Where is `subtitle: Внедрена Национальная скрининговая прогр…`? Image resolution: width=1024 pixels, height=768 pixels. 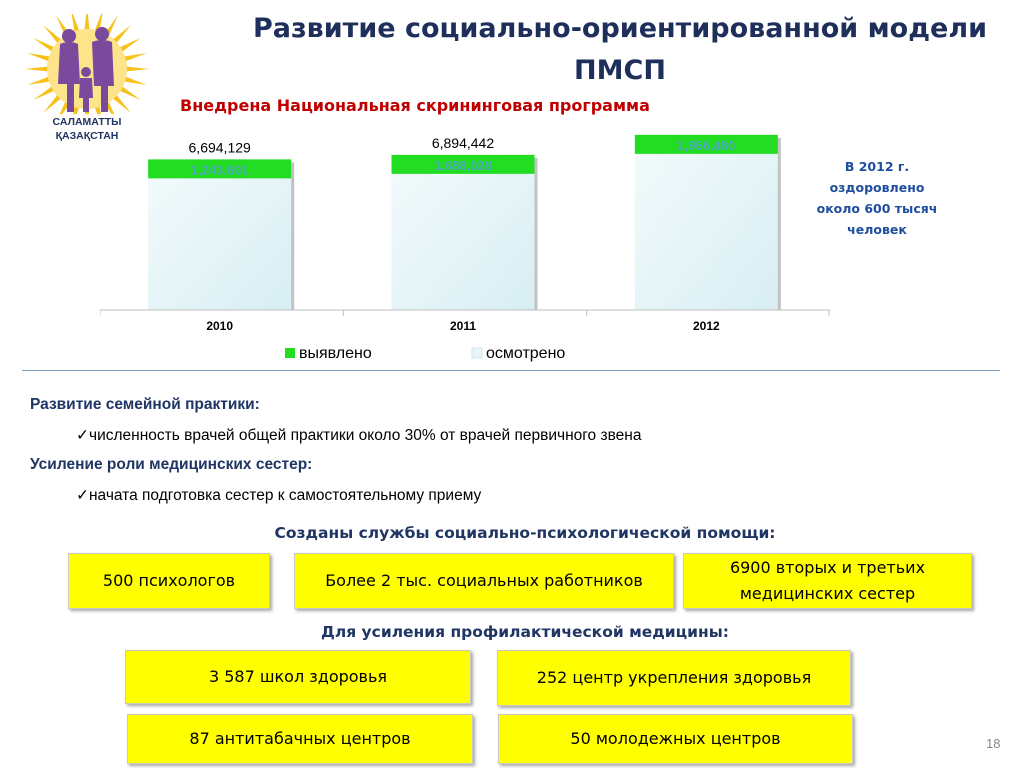 subtitle: Внедрена Национальная скрининговая прогр… is located at coordinates (415, 105).